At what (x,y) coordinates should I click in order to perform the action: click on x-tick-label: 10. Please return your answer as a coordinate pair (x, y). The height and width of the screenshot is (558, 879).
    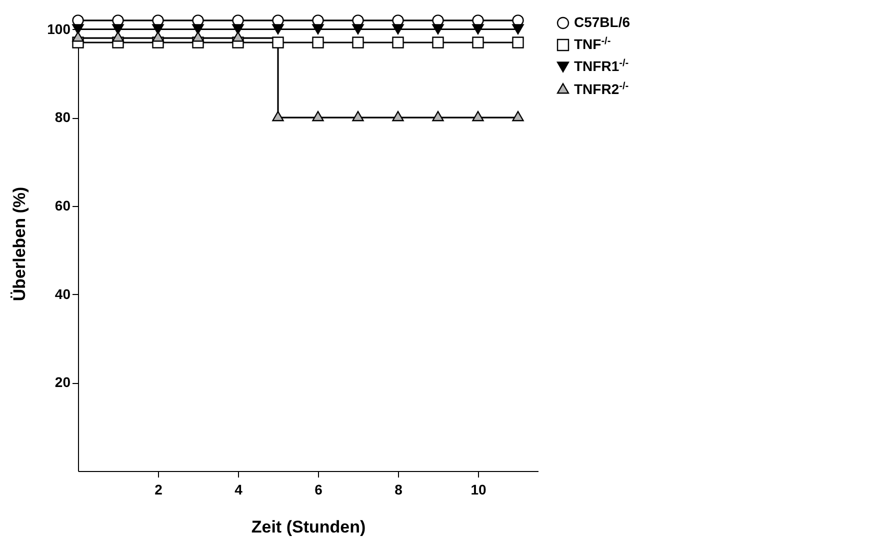
    Looking at the image, I should click on (478, 490).